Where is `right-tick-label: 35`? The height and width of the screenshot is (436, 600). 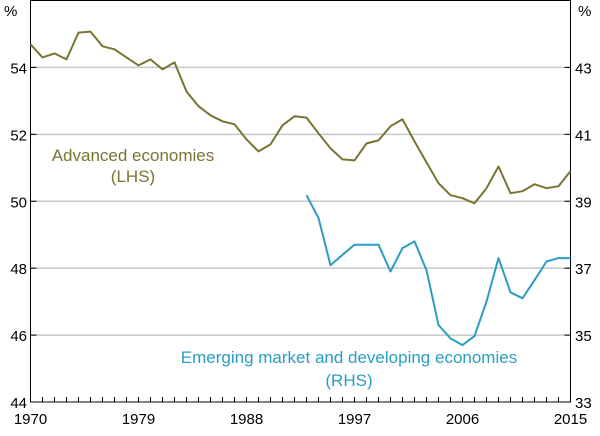 right-tick-label: 35 is located at coordinates (583, 336).